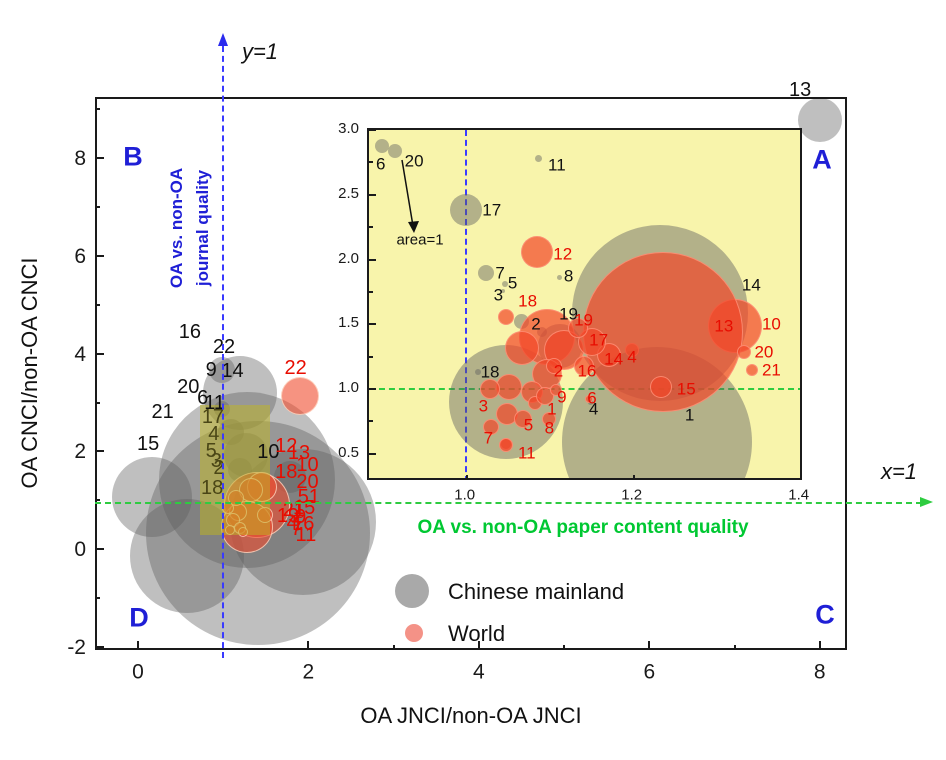 This screenshot has width=946, height=760. I want to click on main-red-label-21: 21, so click(294, 510).